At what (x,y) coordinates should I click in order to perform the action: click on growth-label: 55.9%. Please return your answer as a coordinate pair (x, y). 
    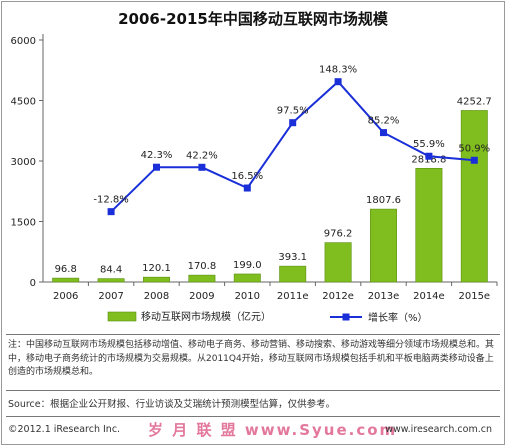
    Looking at the image, I should click on (429, 144).